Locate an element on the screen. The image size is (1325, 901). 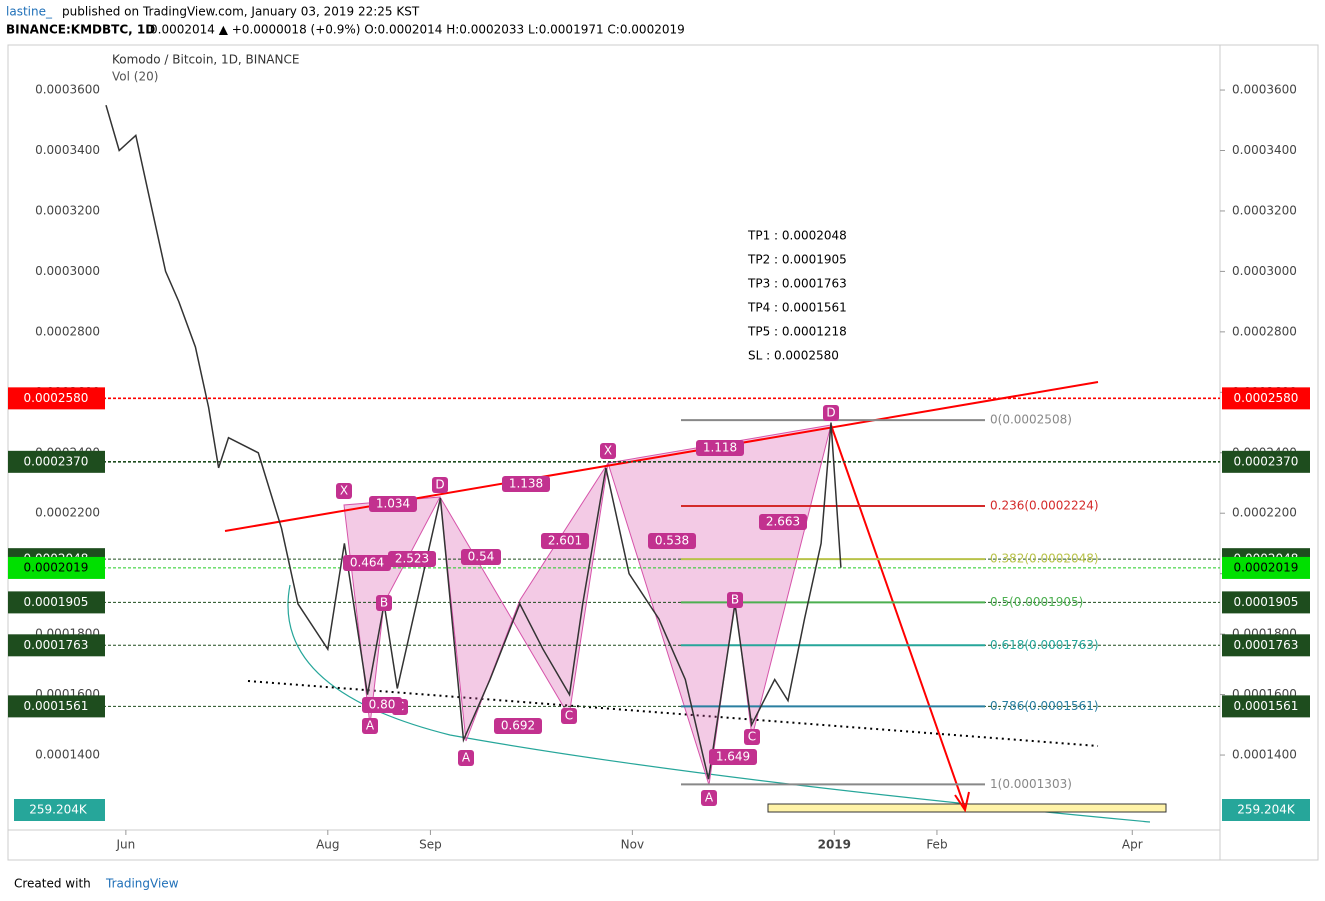
x-tick-label: Jun is located at coordinates (125, 845).